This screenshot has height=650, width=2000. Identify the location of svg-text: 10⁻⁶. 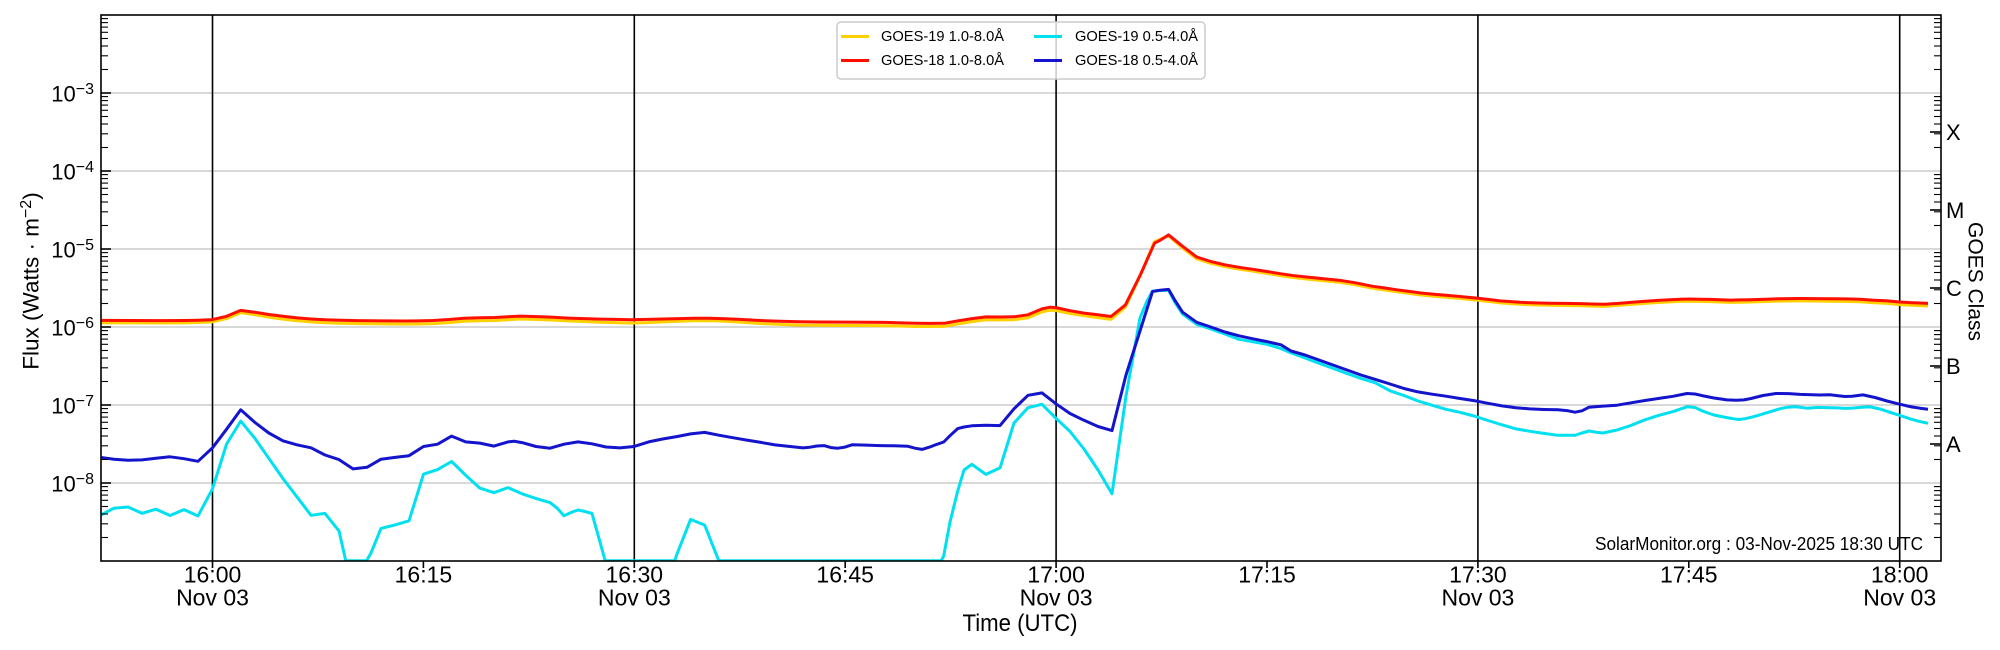
(72, 328).